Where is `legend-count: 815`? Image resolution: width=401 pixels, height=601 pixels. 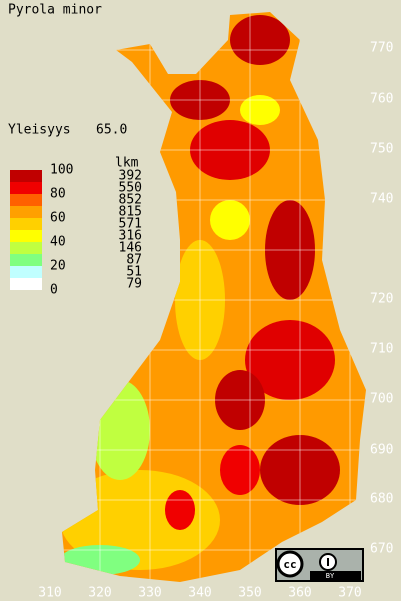 legend-count: 815 is located at coordinates (130, 212).